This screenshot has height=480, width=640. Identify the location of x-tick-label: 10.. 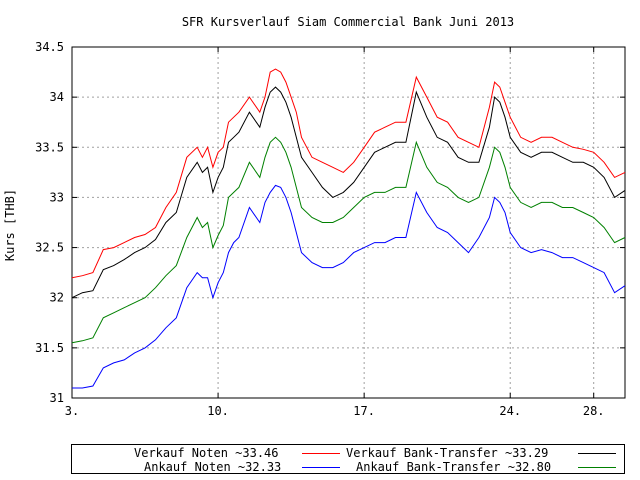
(218, 411).